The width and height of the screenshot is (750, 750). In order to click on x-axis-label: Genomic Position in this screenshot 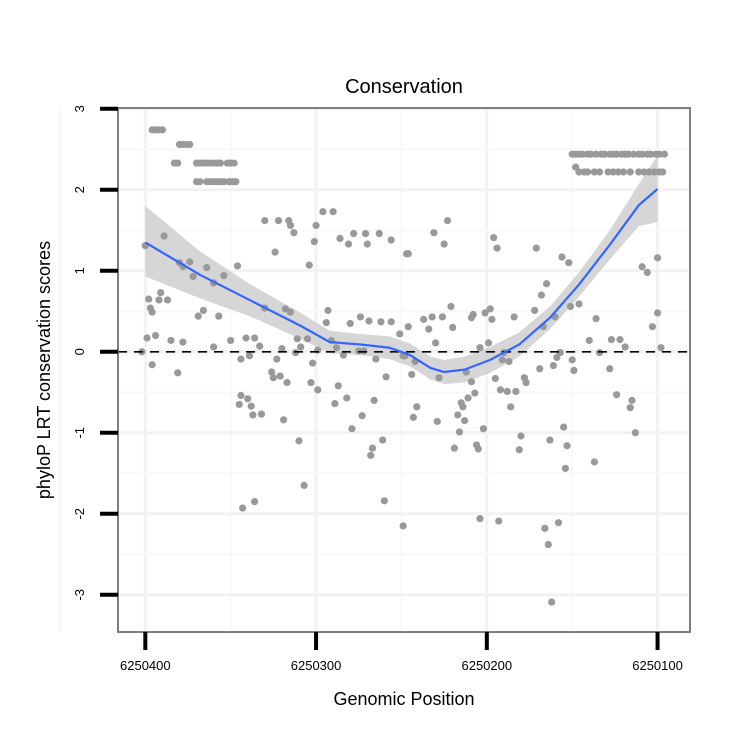, I will do `click(403, 699)`.